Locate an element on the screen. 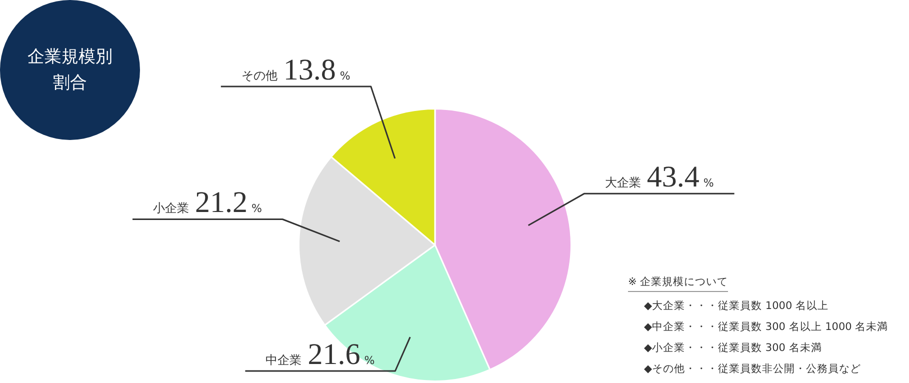 This screenshot has width=909, height=383. text: ◆その他・・・従業員数非公開・公務員など is located at coordinates (752, 369).